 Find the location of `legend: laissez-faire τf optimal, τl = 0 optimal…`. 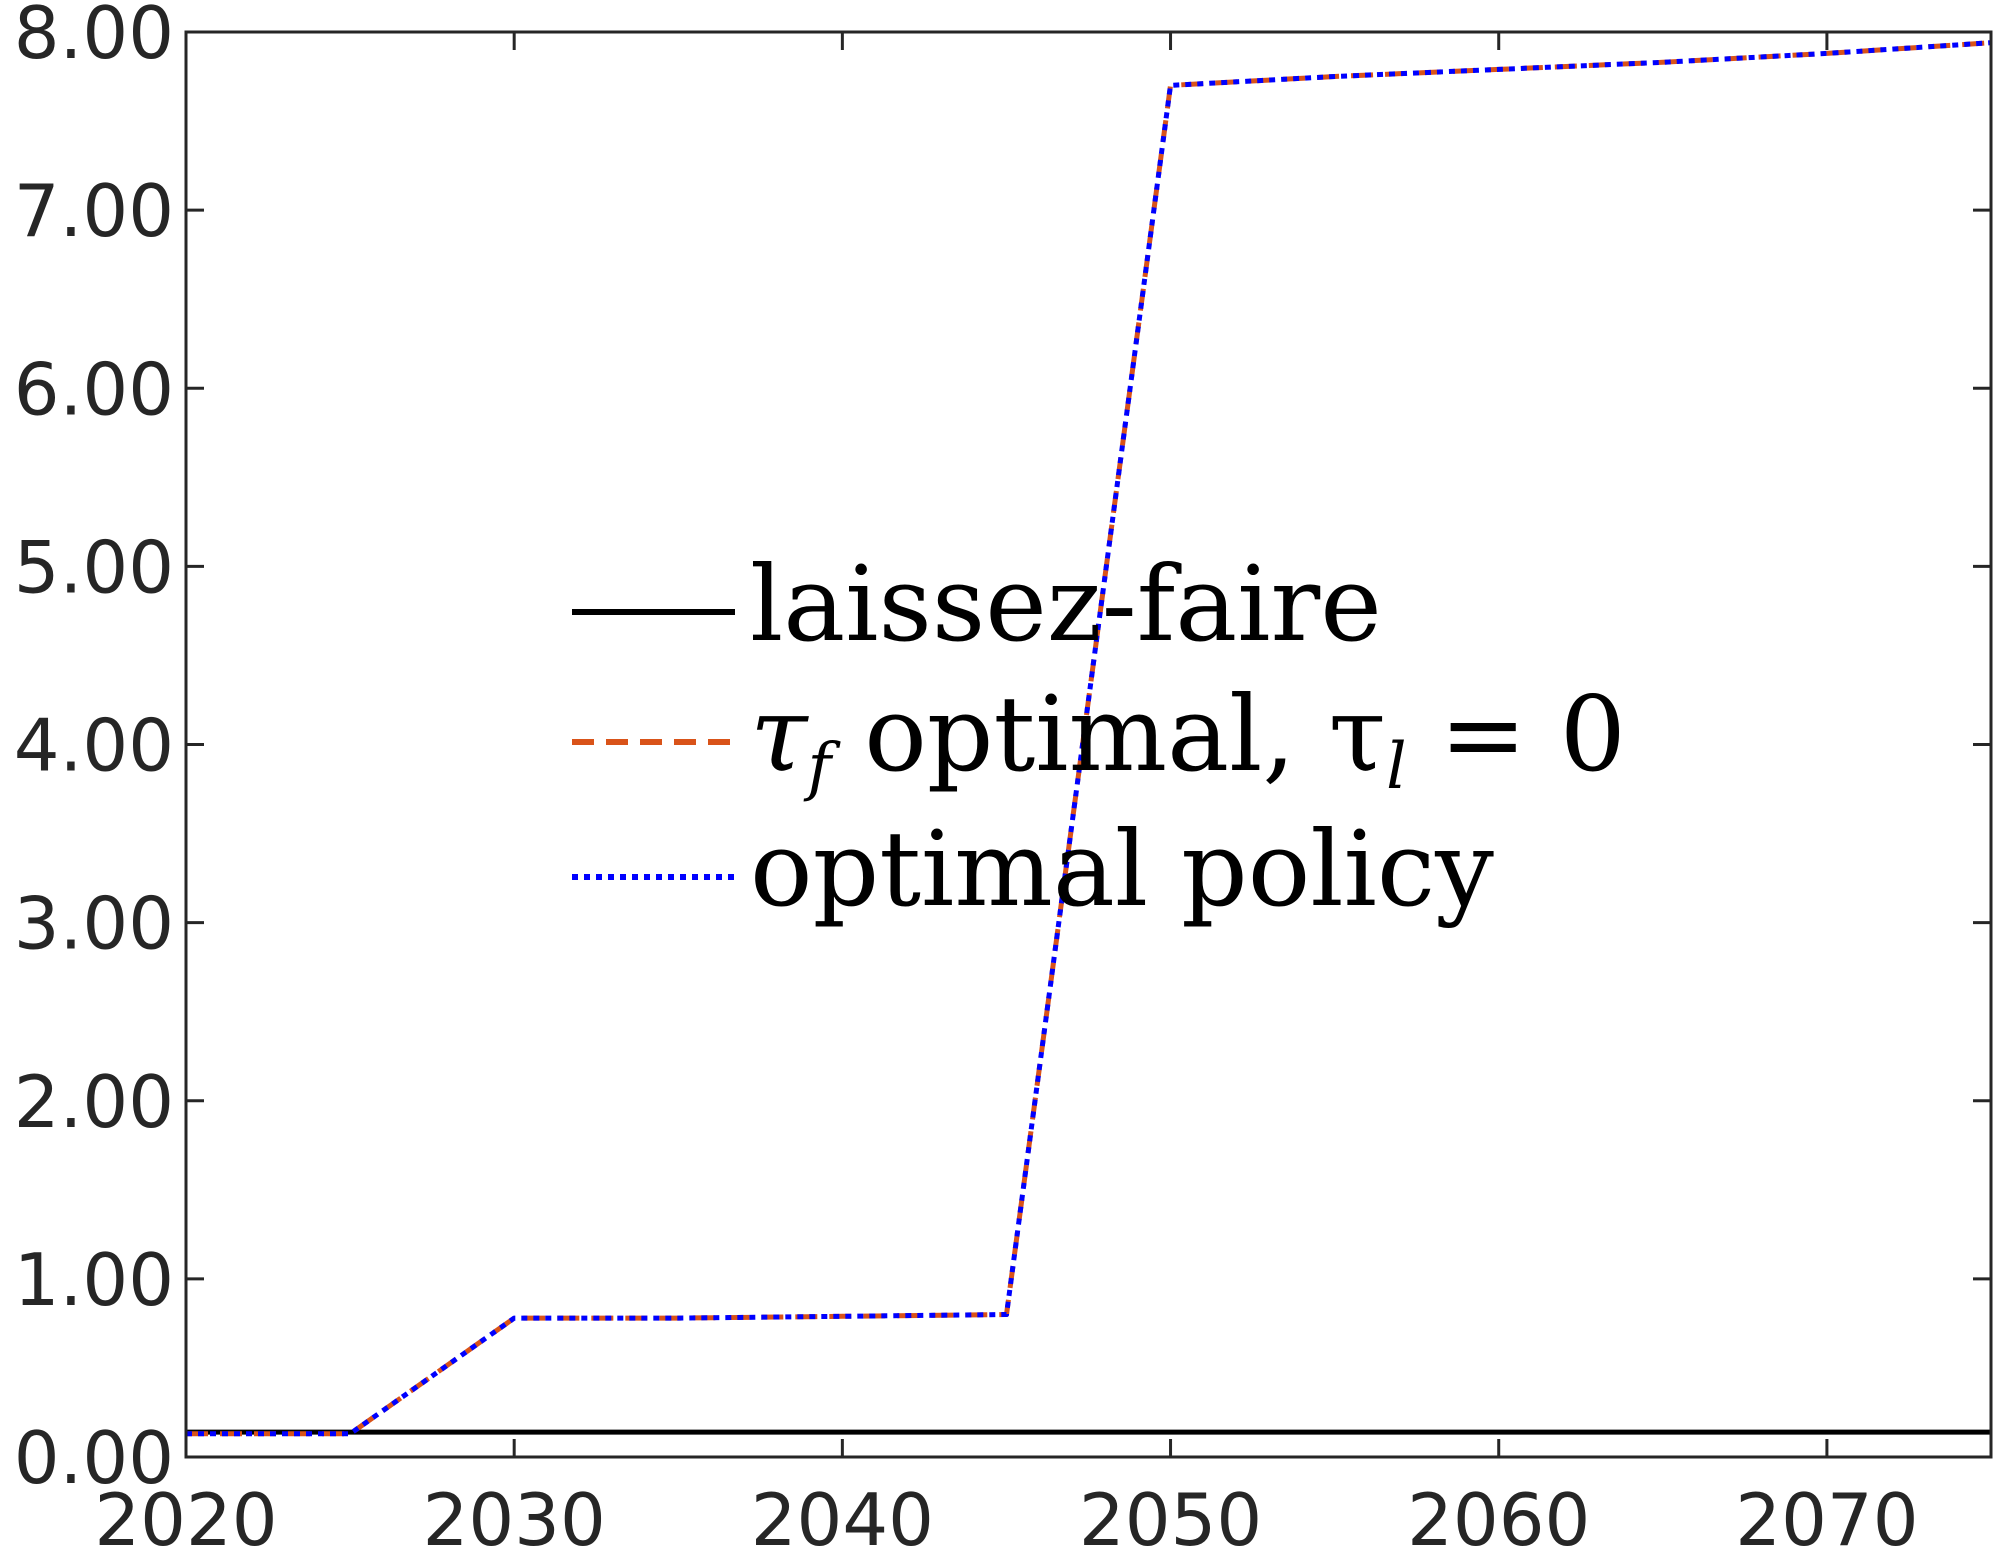

legend: laissez-faire τf optimal, τl = 0 optimal… is located at coordinates (1099, 736).